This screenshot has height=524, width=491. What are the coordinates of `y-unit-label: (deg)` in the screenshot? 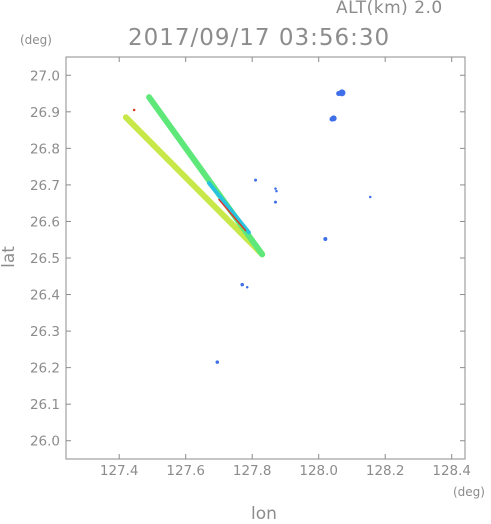 It's located at (36, 40).